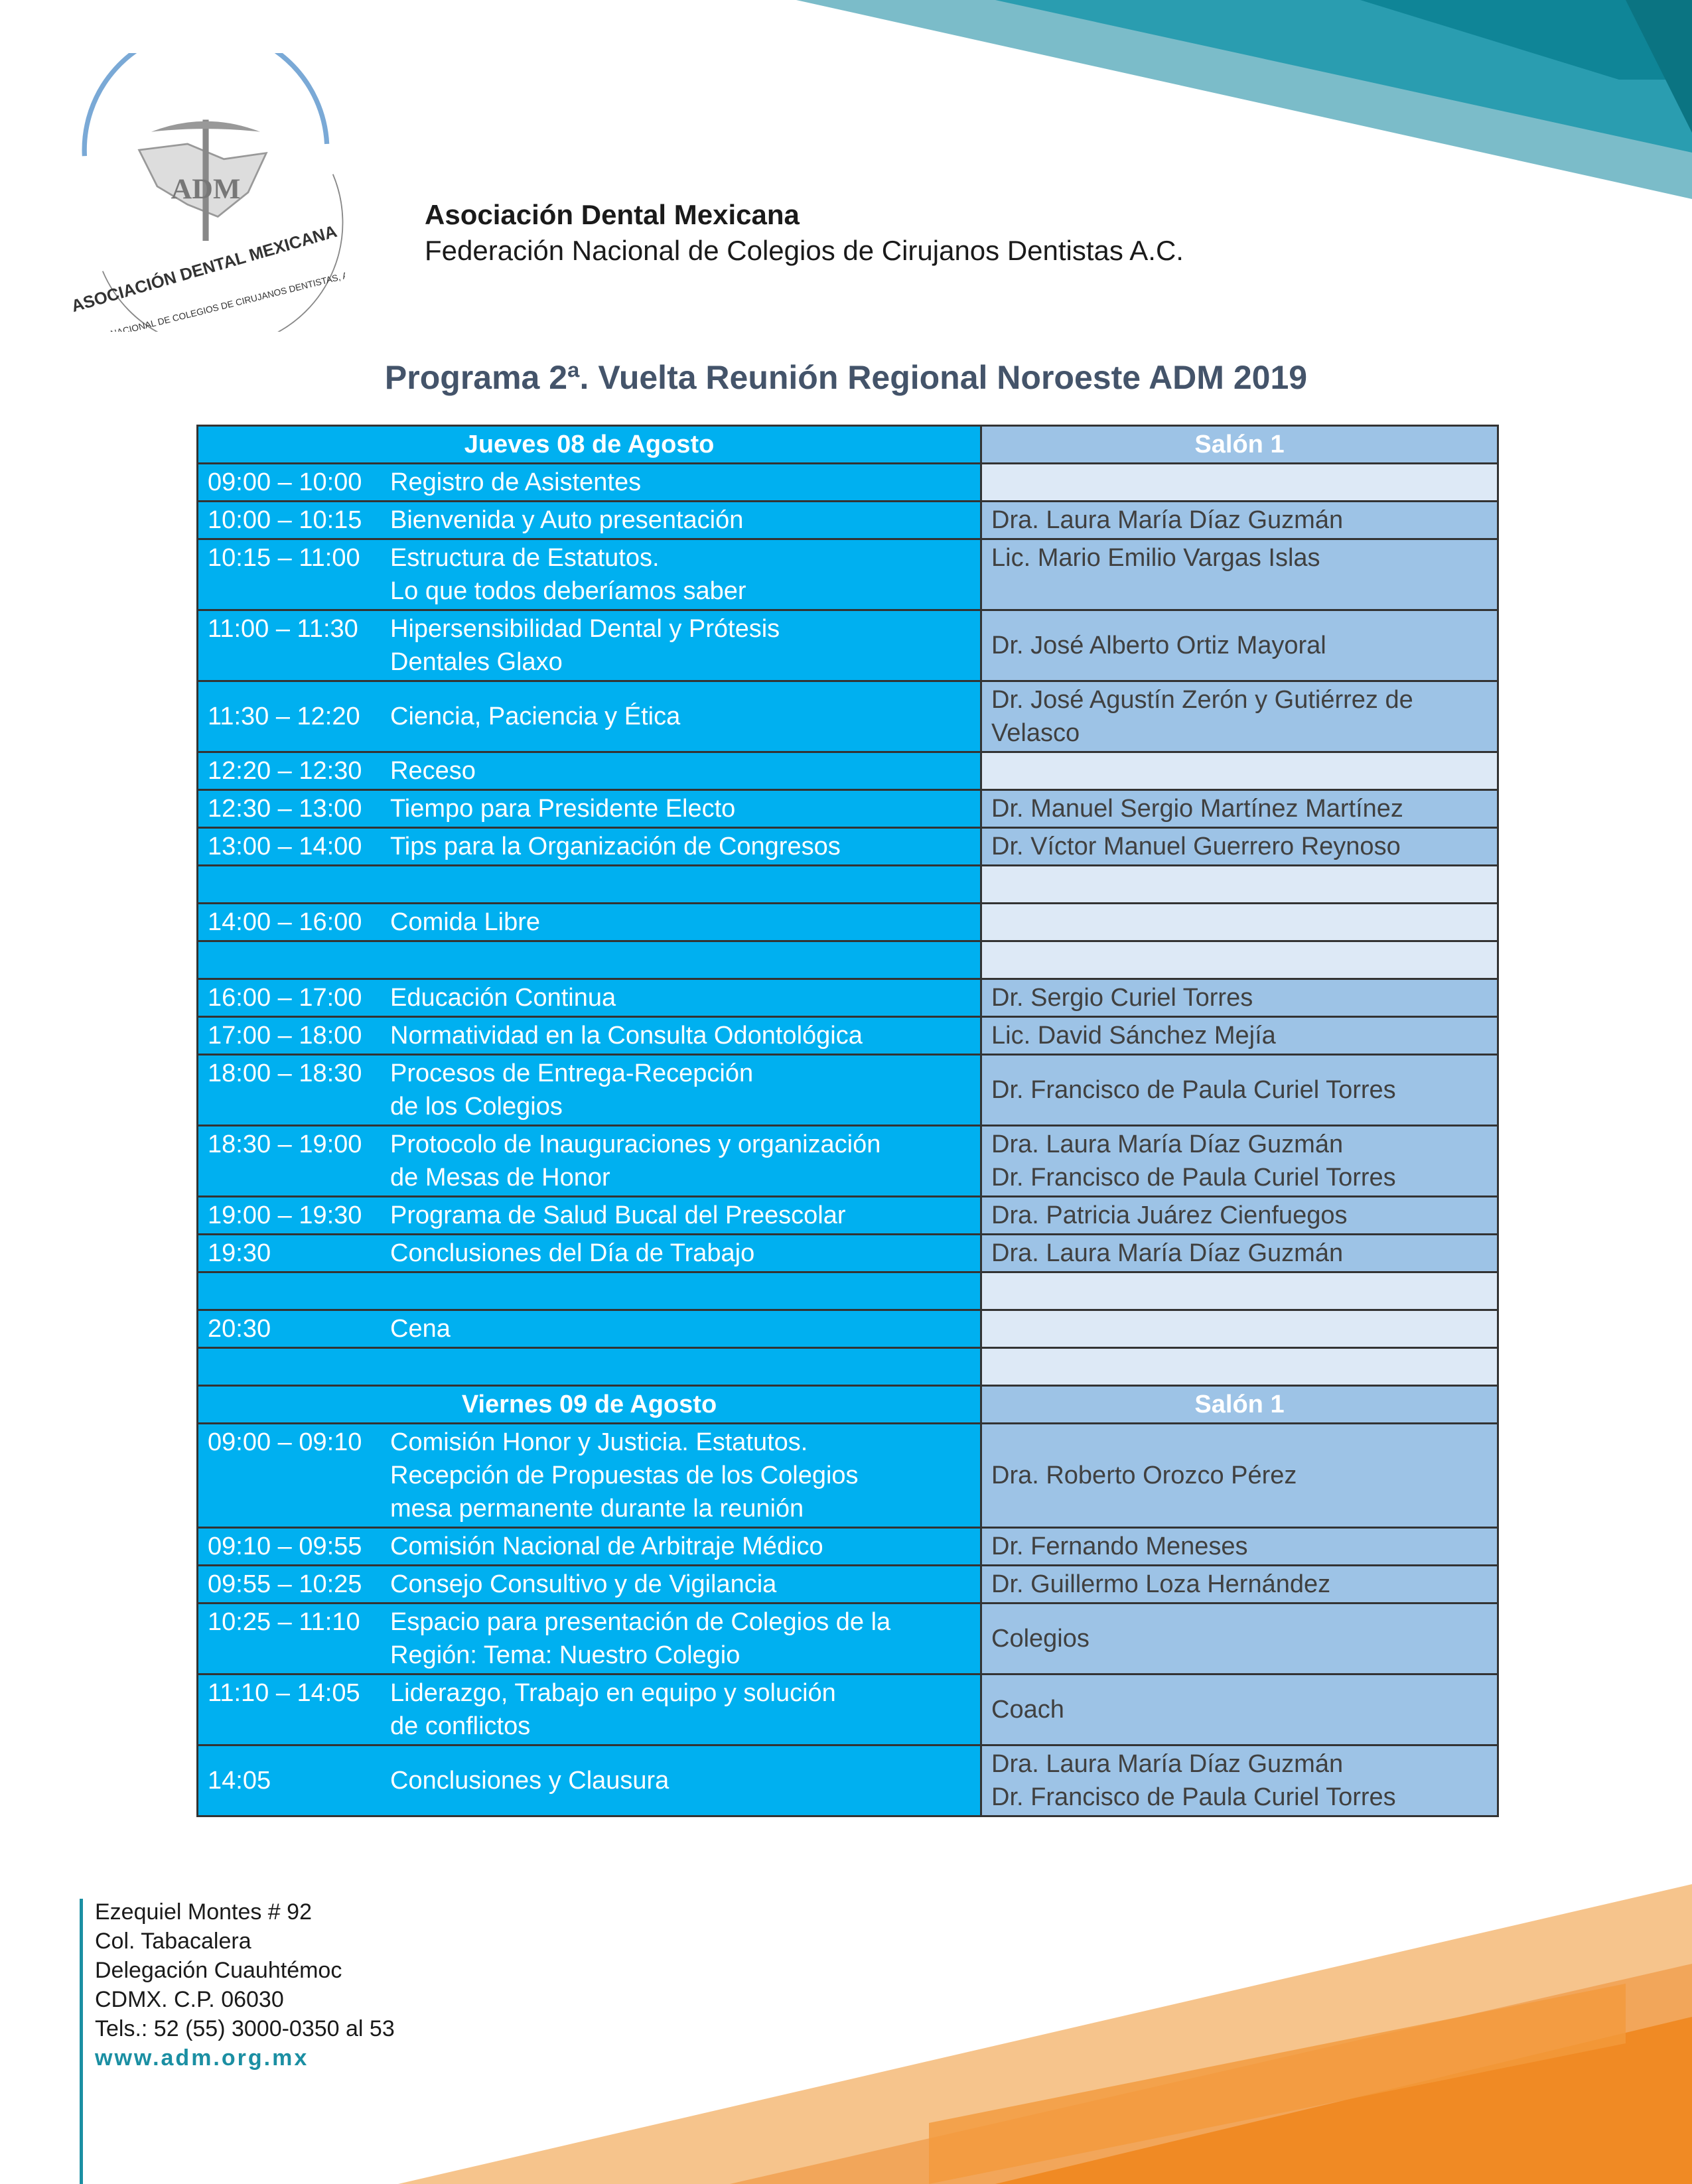 Image resolution: width=1692 pixels, height=2184 pixels. I want to click on topic-line: Registro de Asistentes, so click(516, 482).